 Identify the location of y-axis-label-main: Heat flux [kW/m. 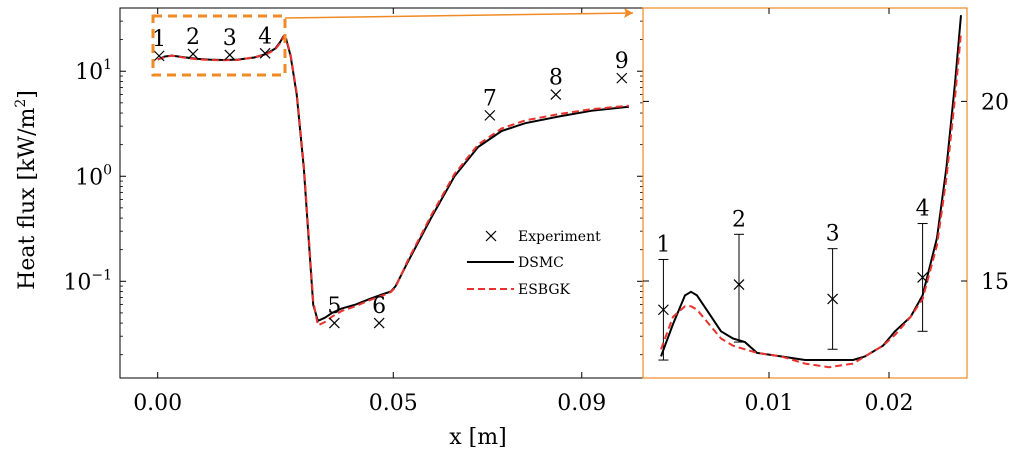
(27, 199).